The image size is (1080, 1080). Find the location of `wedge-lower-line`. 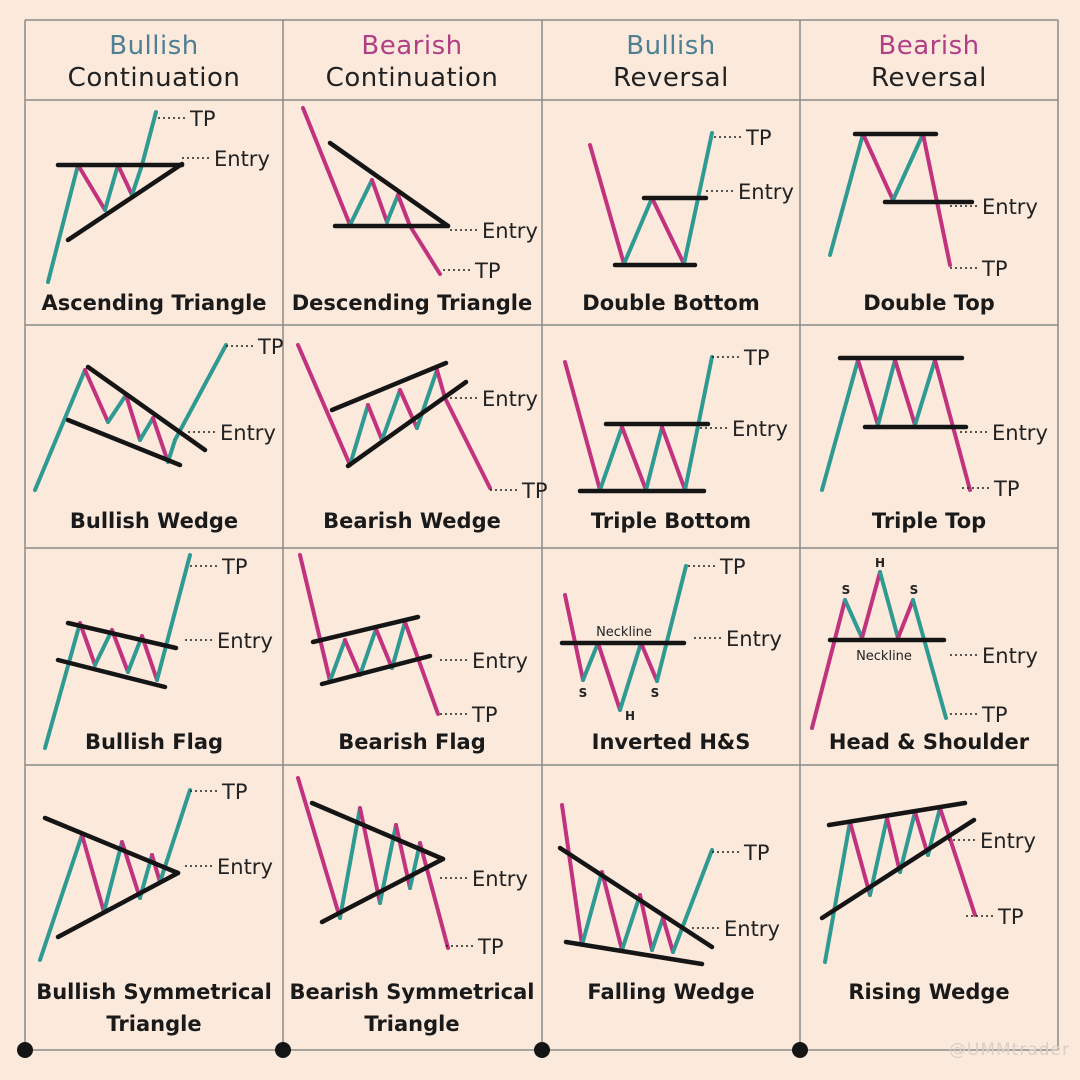

wedge-lower-line is located at coordinates (407, 424).